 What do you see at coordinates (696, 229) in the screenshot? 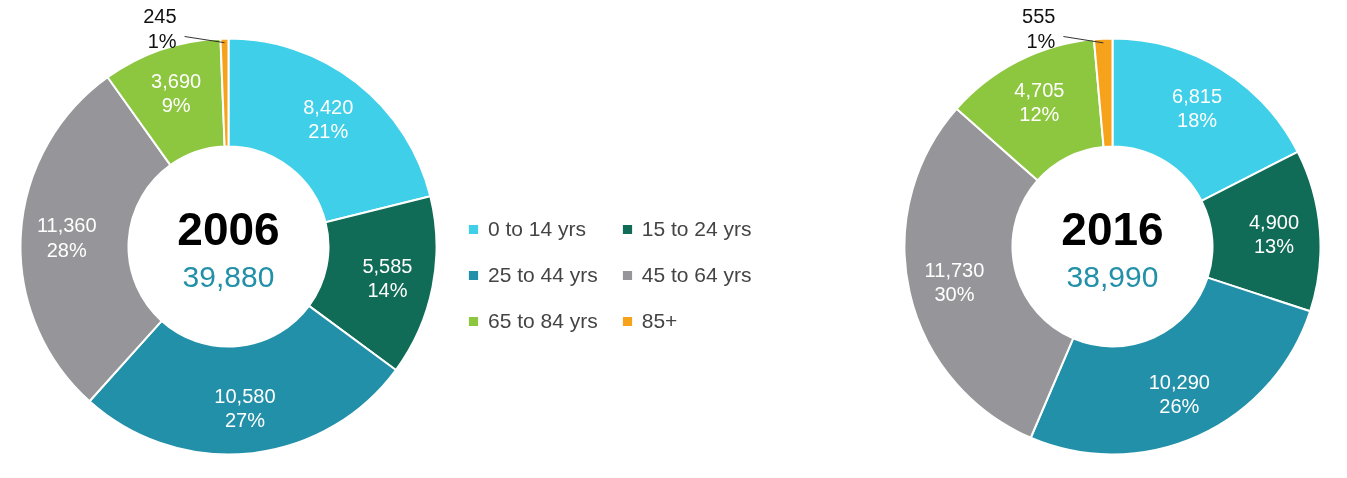
I see `legend-label: 15 to 24 yrs` at bounding box center [696, 229].